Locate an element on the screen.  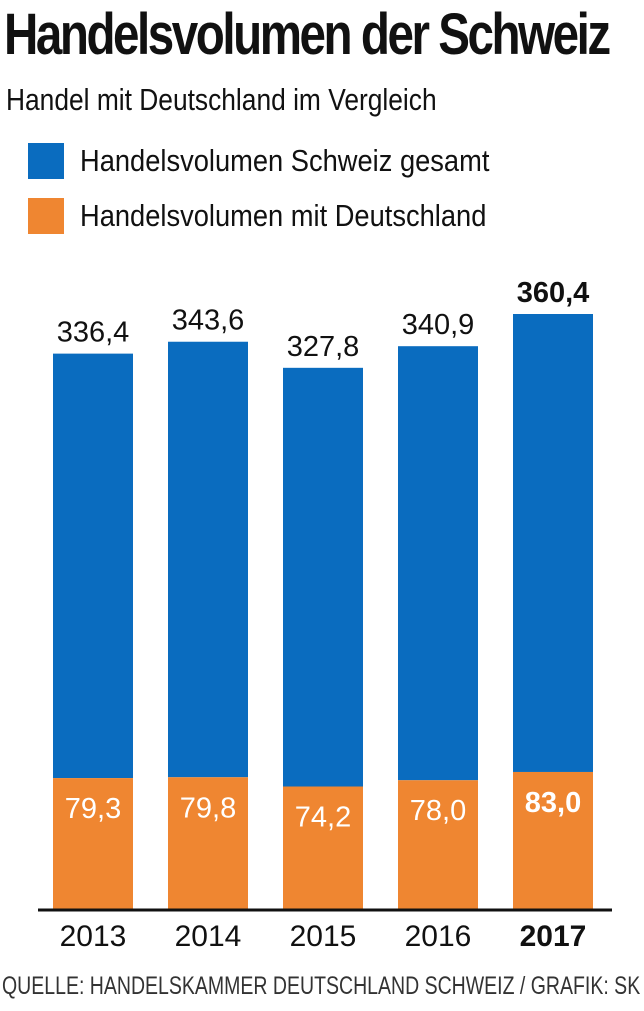
bar-germany-2014 is located at coordinates (208, 843).